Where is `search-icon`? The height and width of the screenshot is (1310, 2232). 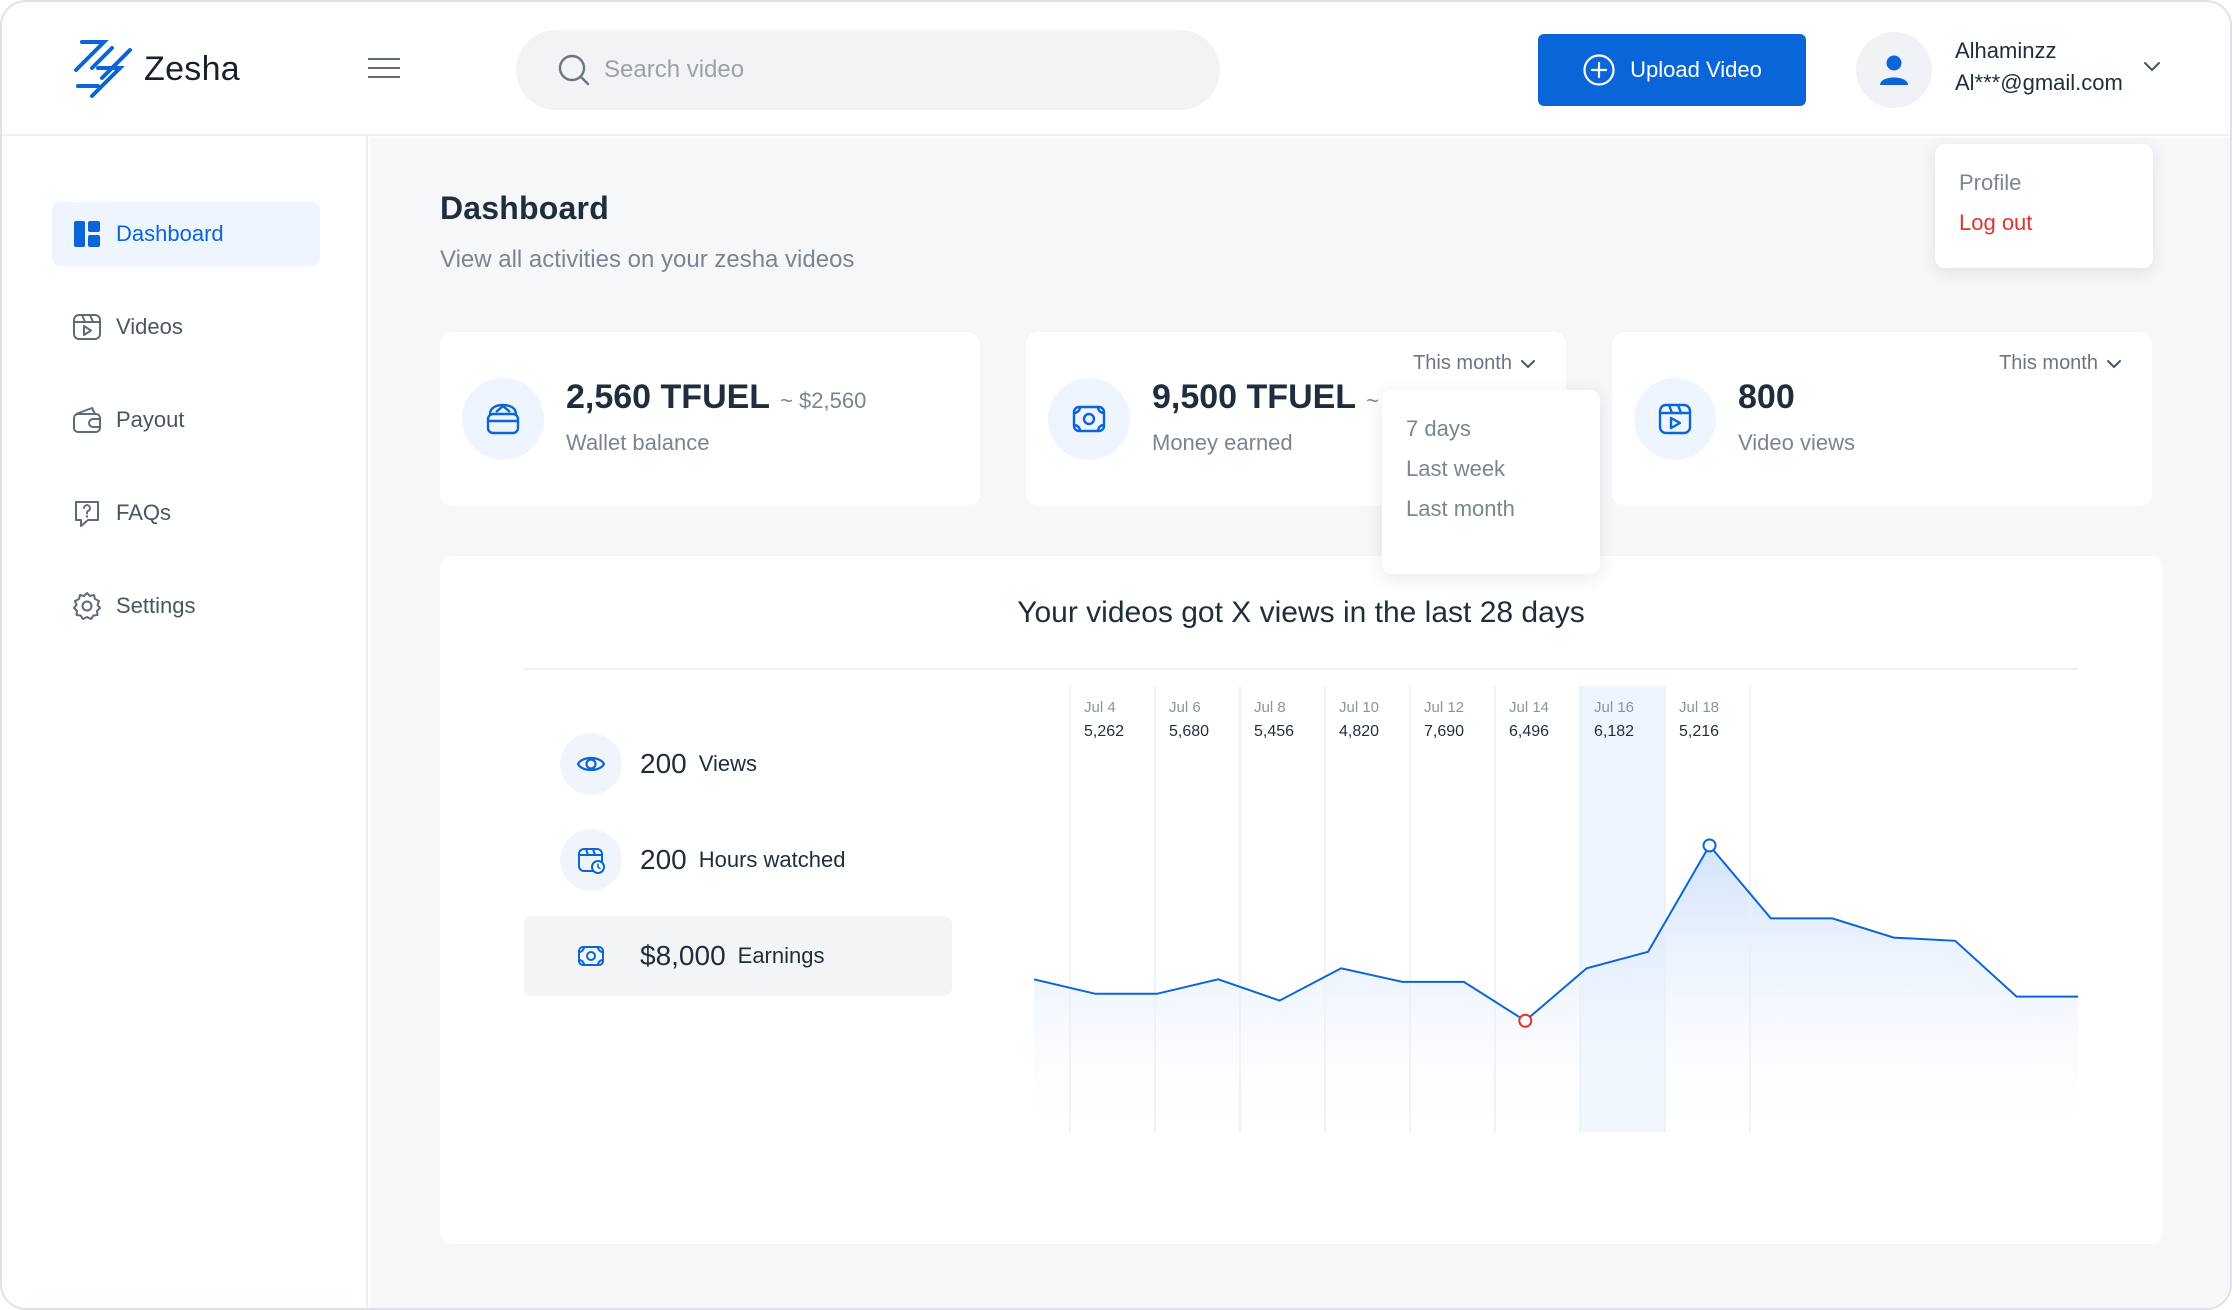 search-icon is located at coordinates (574, 70).